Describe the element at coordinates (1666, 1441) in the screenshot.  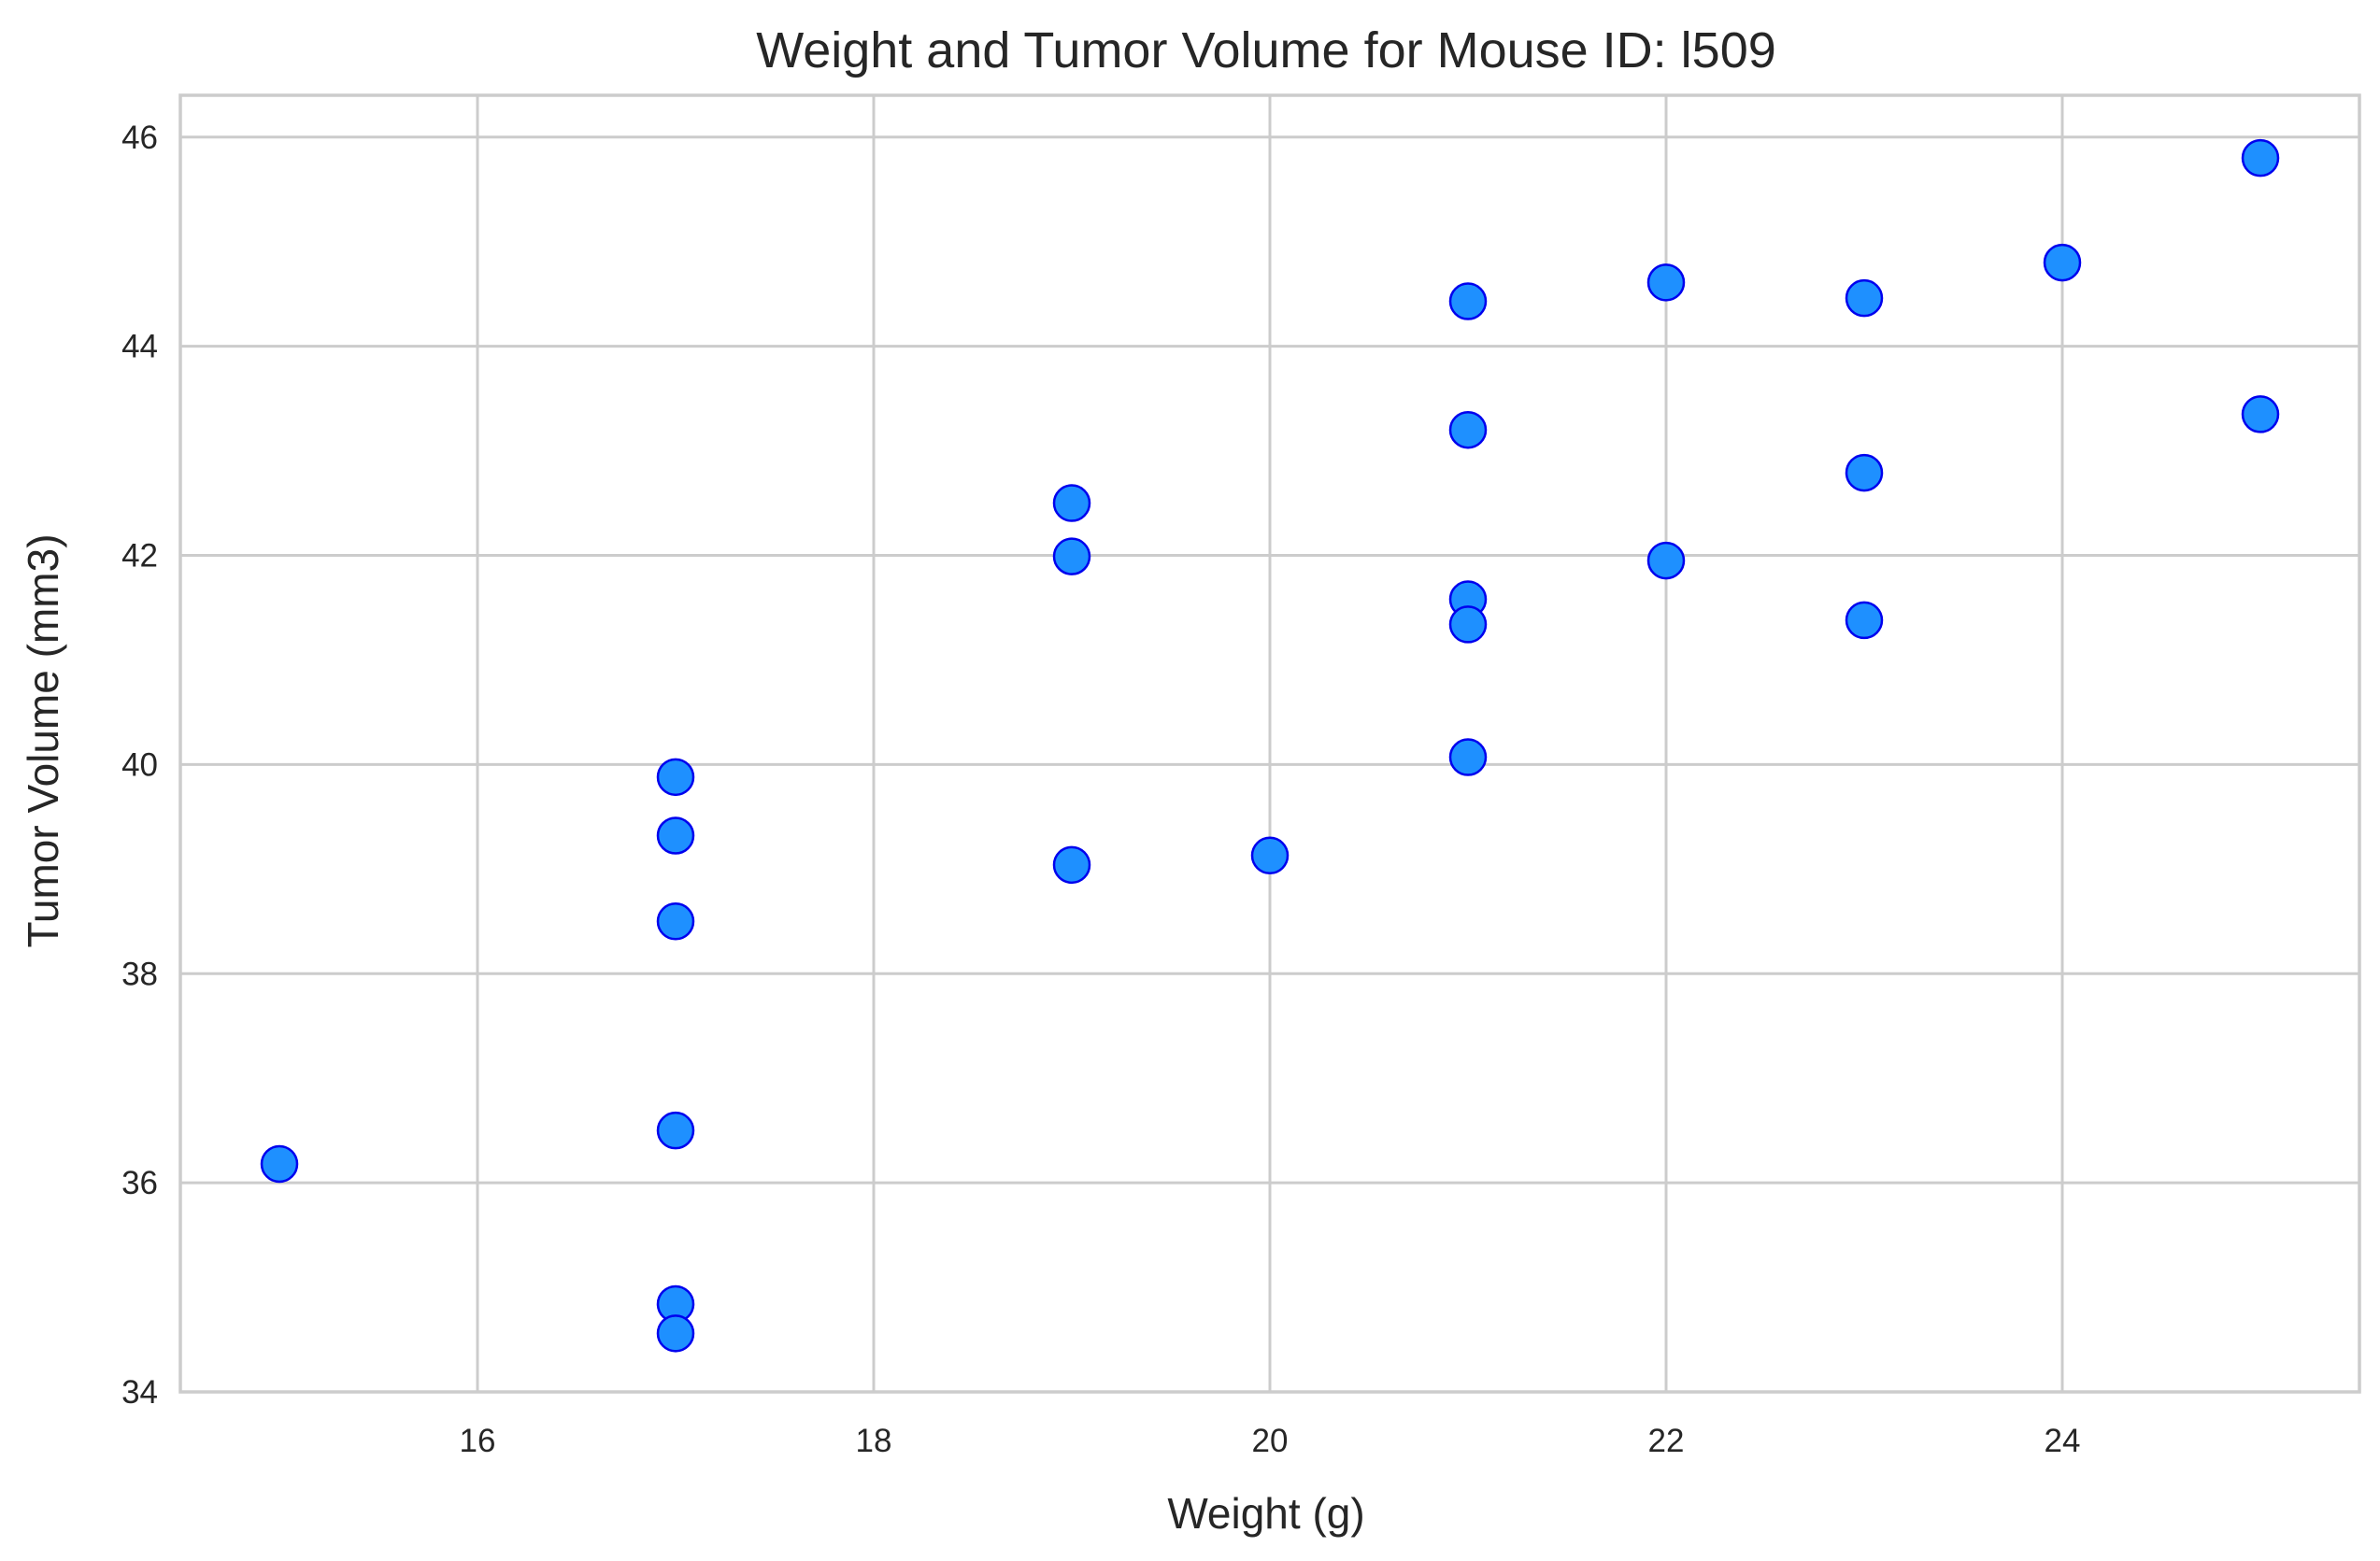
I see `x-tick-label: 22` at that location.